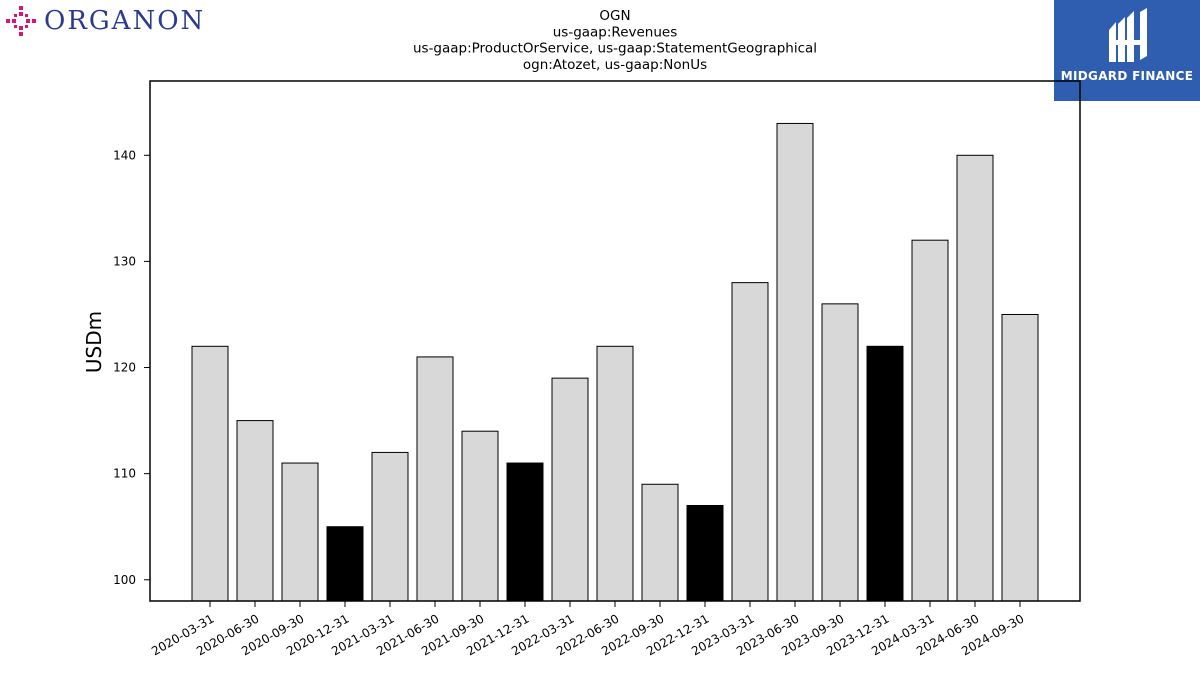  What do you see at coordinates (124, 368) in the screenshot?
I see `y-tick-label: 120` at bounding box center [124, 368].